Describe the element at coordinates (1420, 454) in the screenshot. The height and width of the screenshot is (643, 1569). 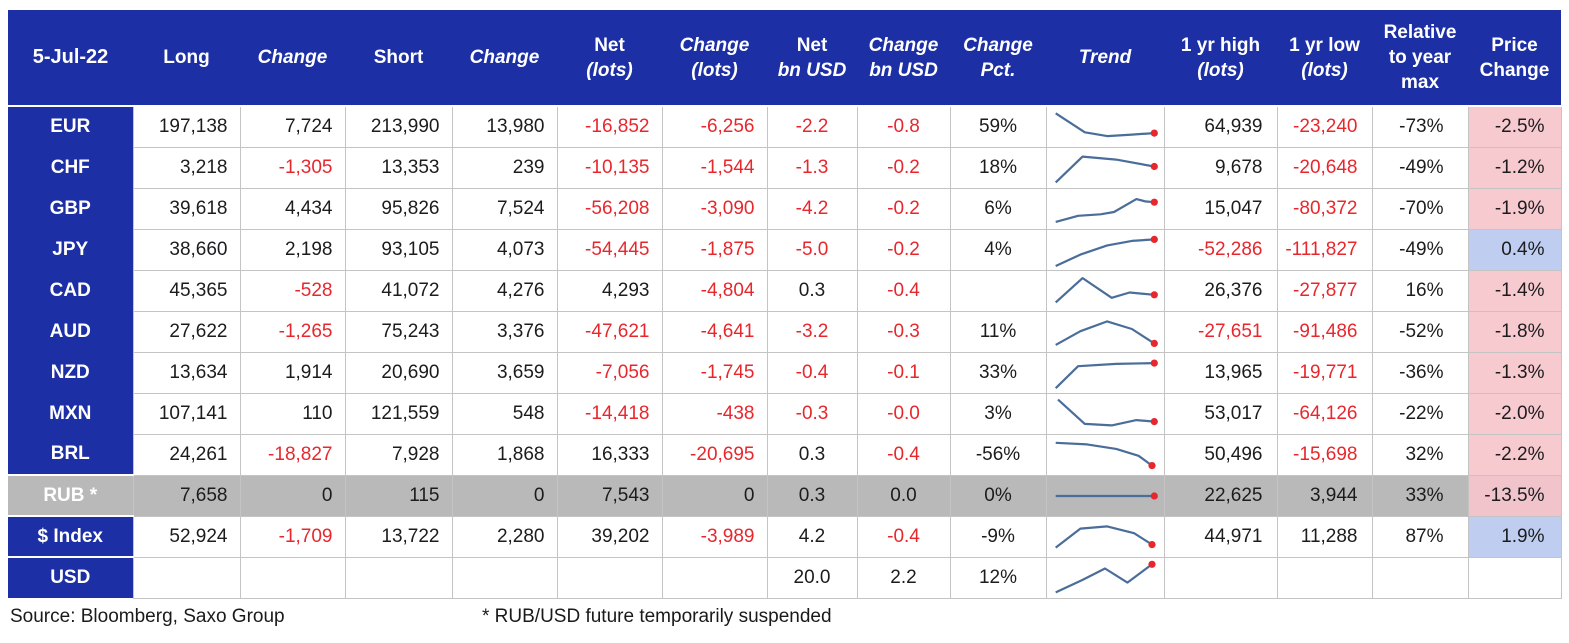
I see `cell-rel_max: 32%` at that location.